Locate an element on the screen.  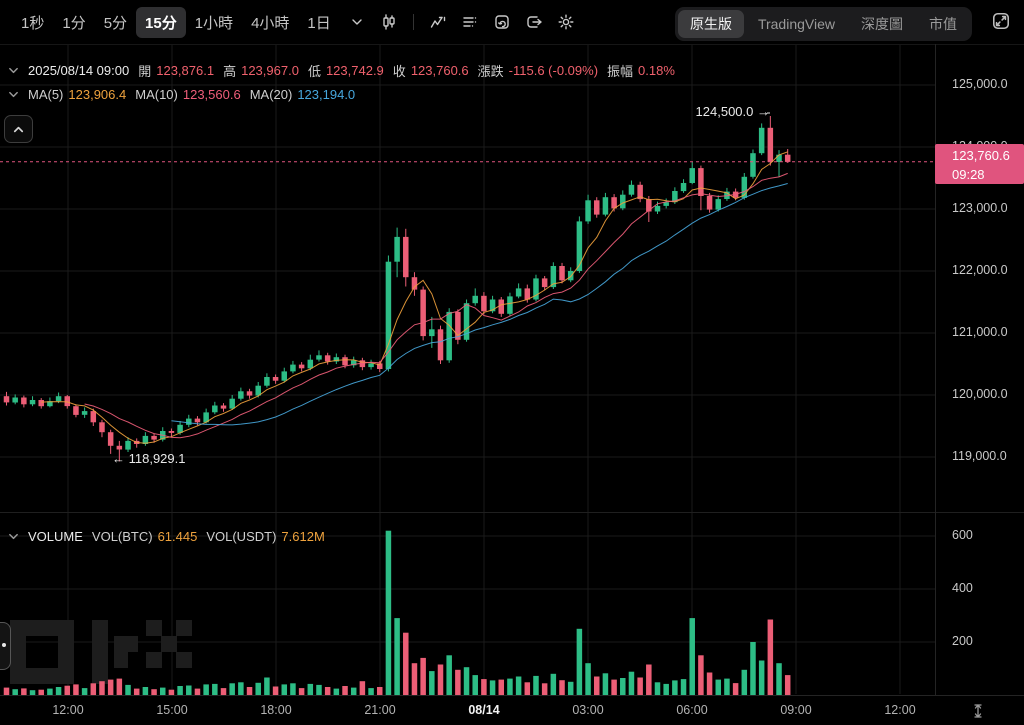
ma20-value: 123,194.0 is located at coordinates (326, 94).